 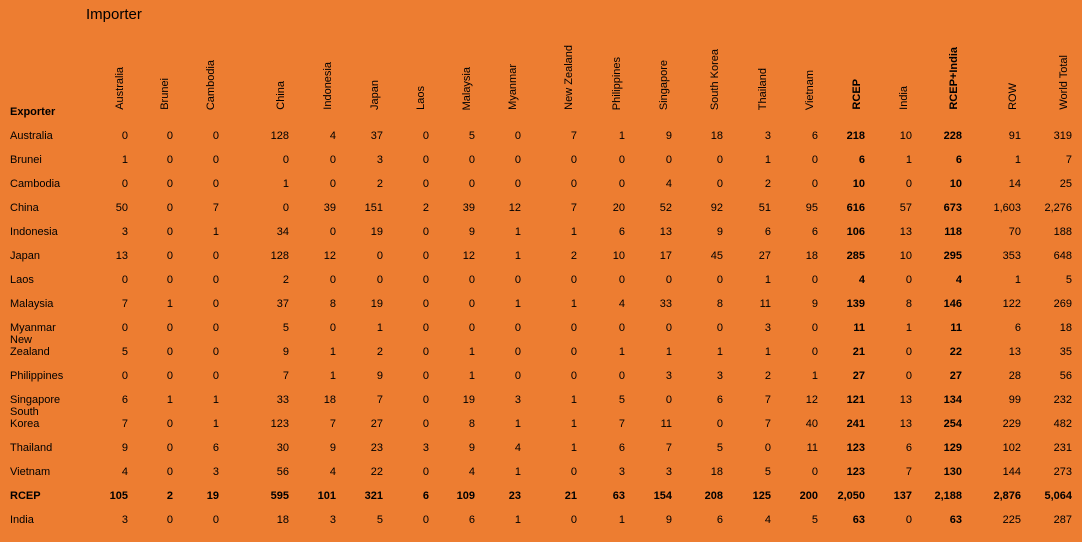 I want to click on column-header: Laos, so click(x=421, y=98).